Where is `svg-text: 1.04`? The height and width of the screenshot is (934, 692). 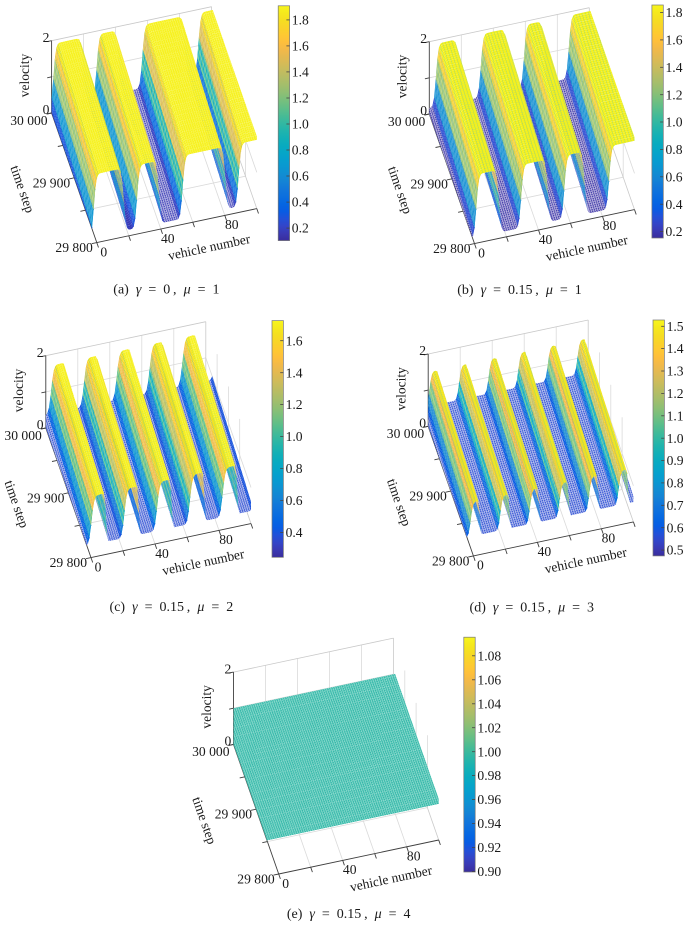 svg-text: 1.04 is located at coordinates (489, 703).